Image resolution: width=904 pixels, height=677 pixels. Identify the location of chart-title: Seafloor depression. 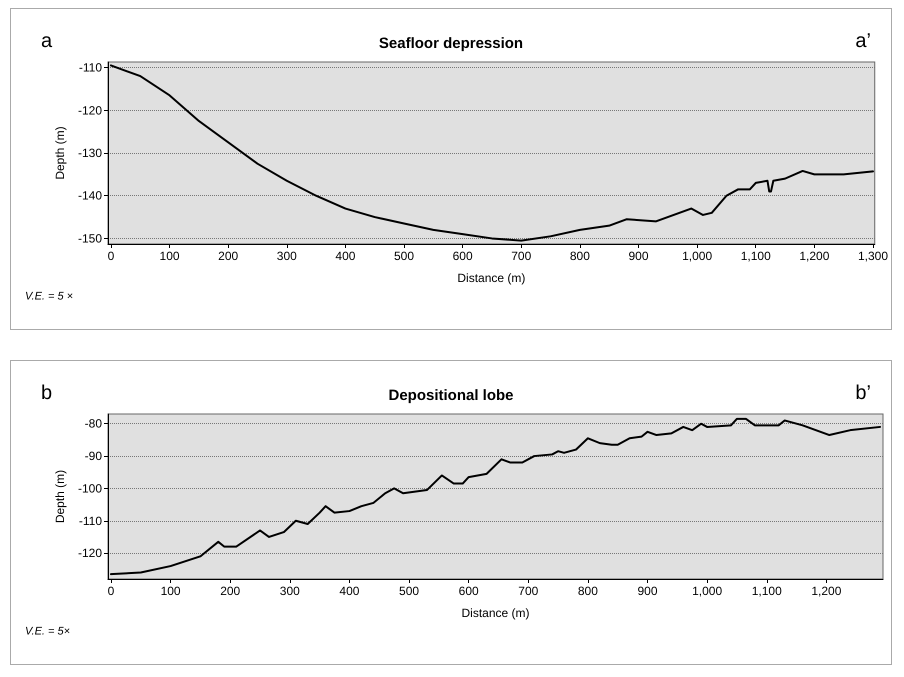
(451, 43).